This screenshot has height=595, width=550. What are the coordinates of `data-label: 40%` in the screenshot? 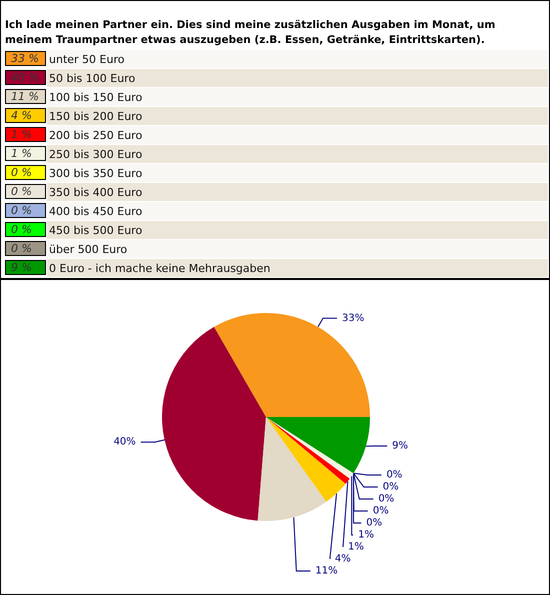 It's located at (125, 442).